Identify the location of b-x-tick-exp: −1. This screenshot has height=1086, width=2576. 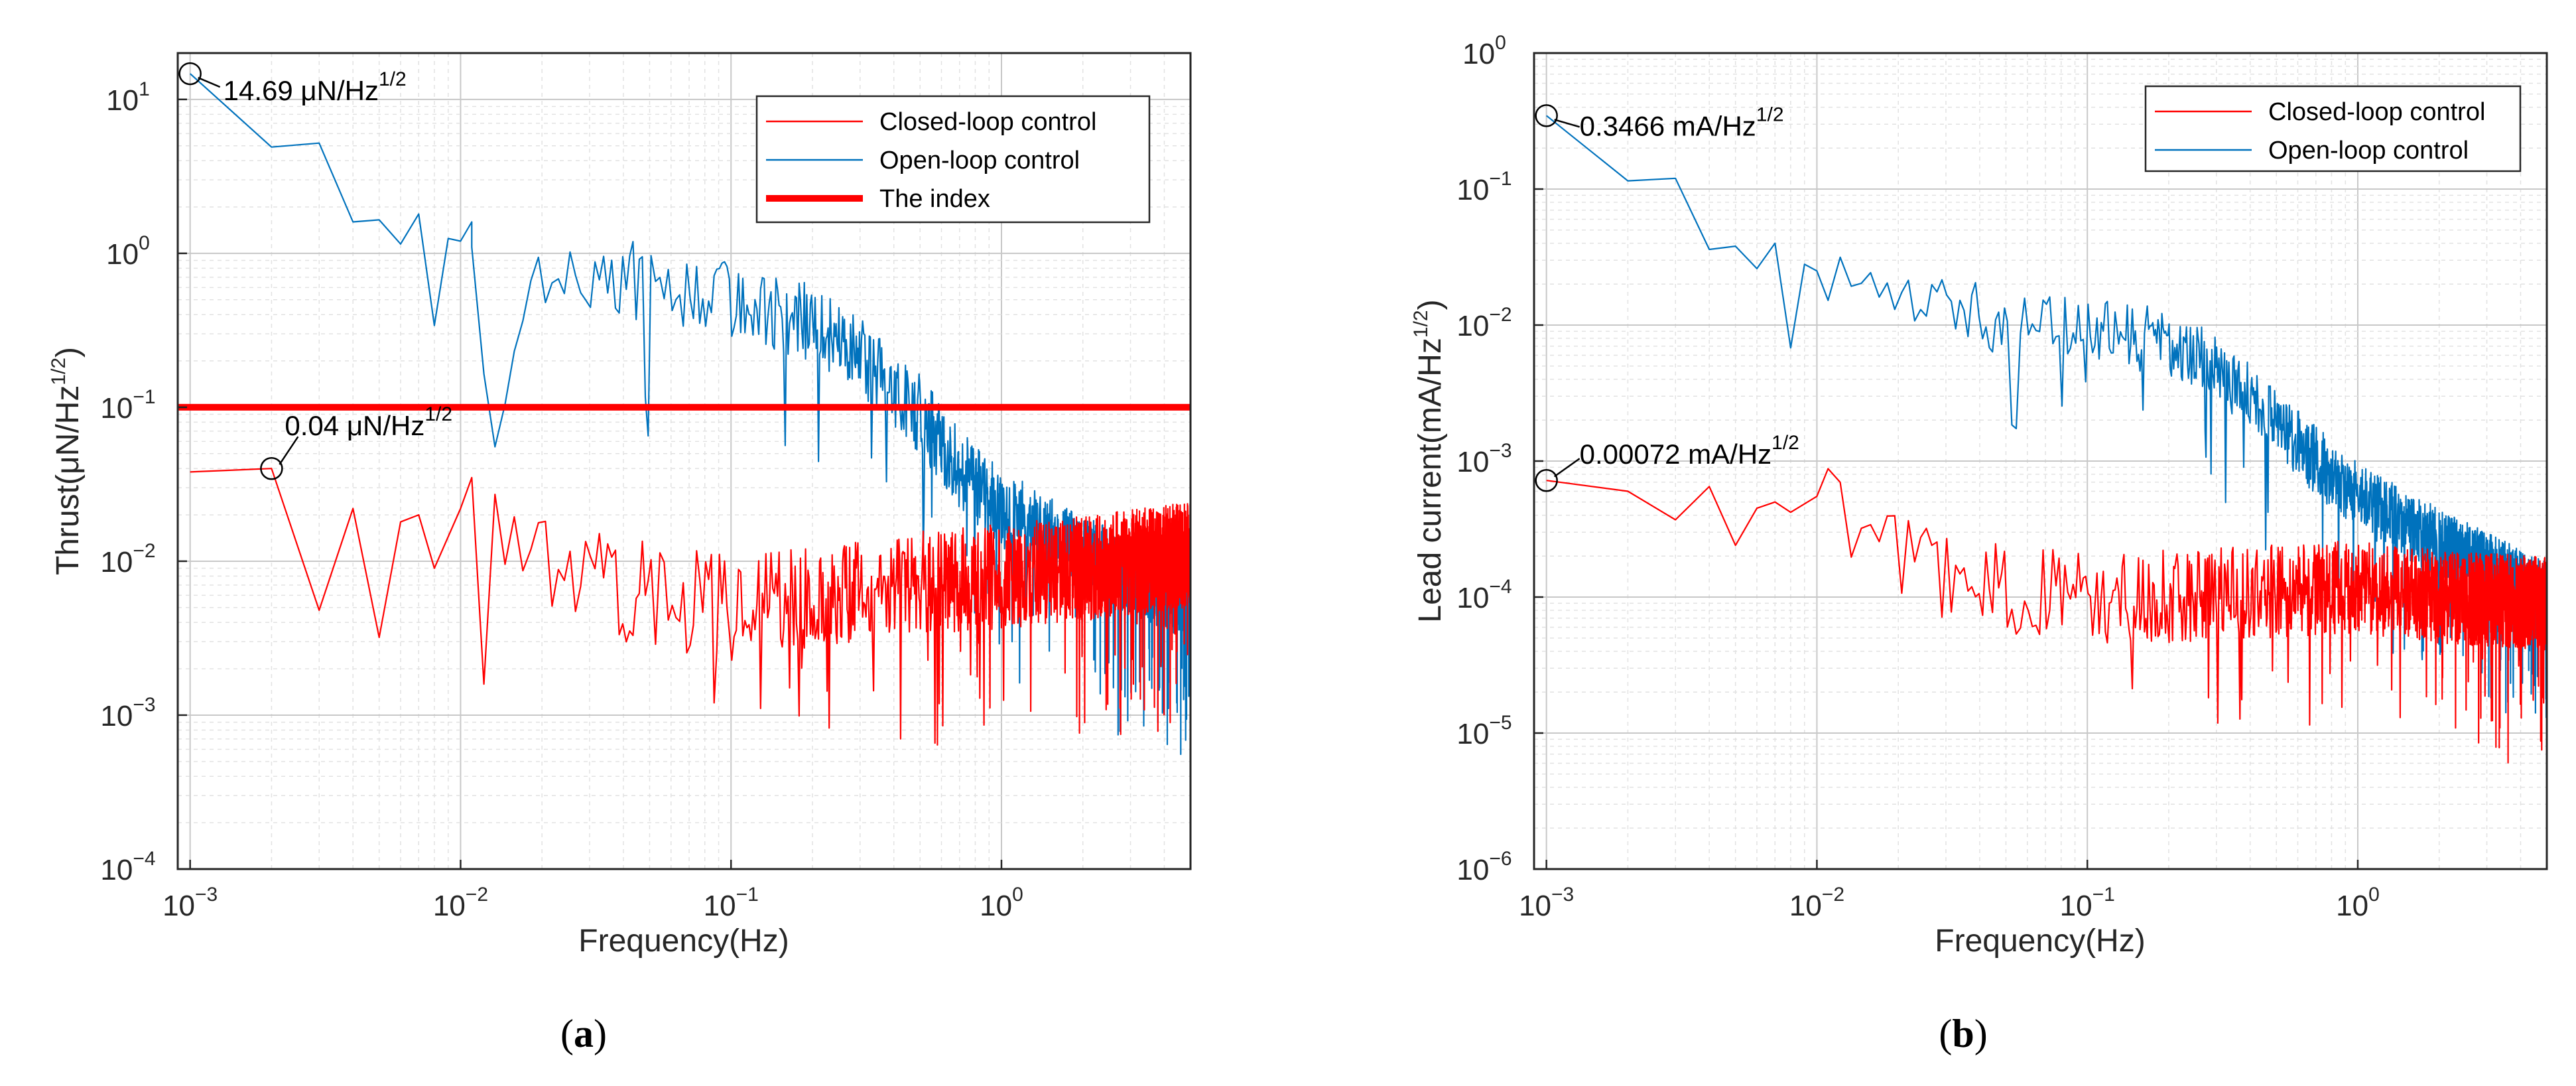
(2104, 895).